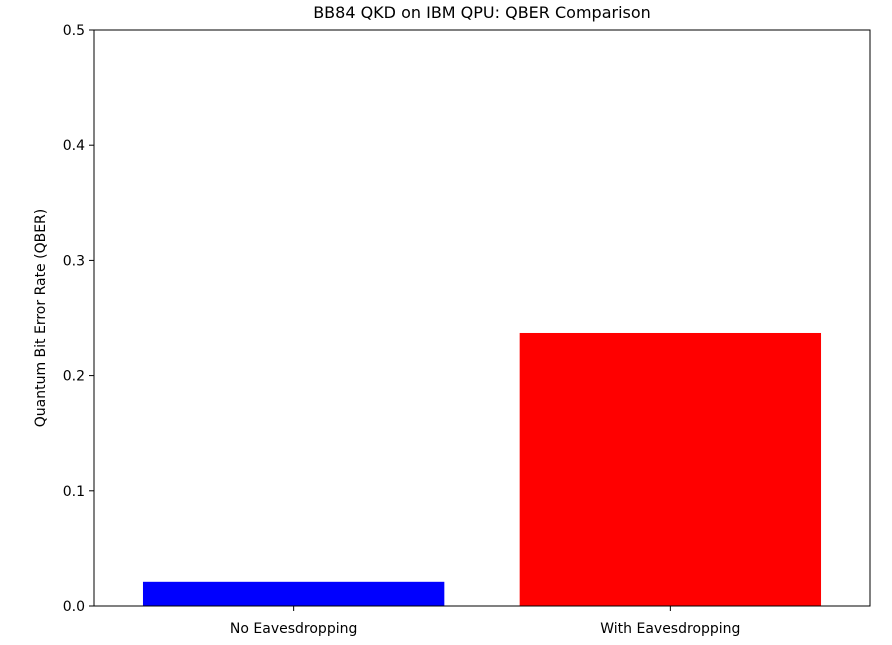 This screenshot has width=892, height=645. I want to click on x-tick-label: No Eavesdropping, so click(293, 629).